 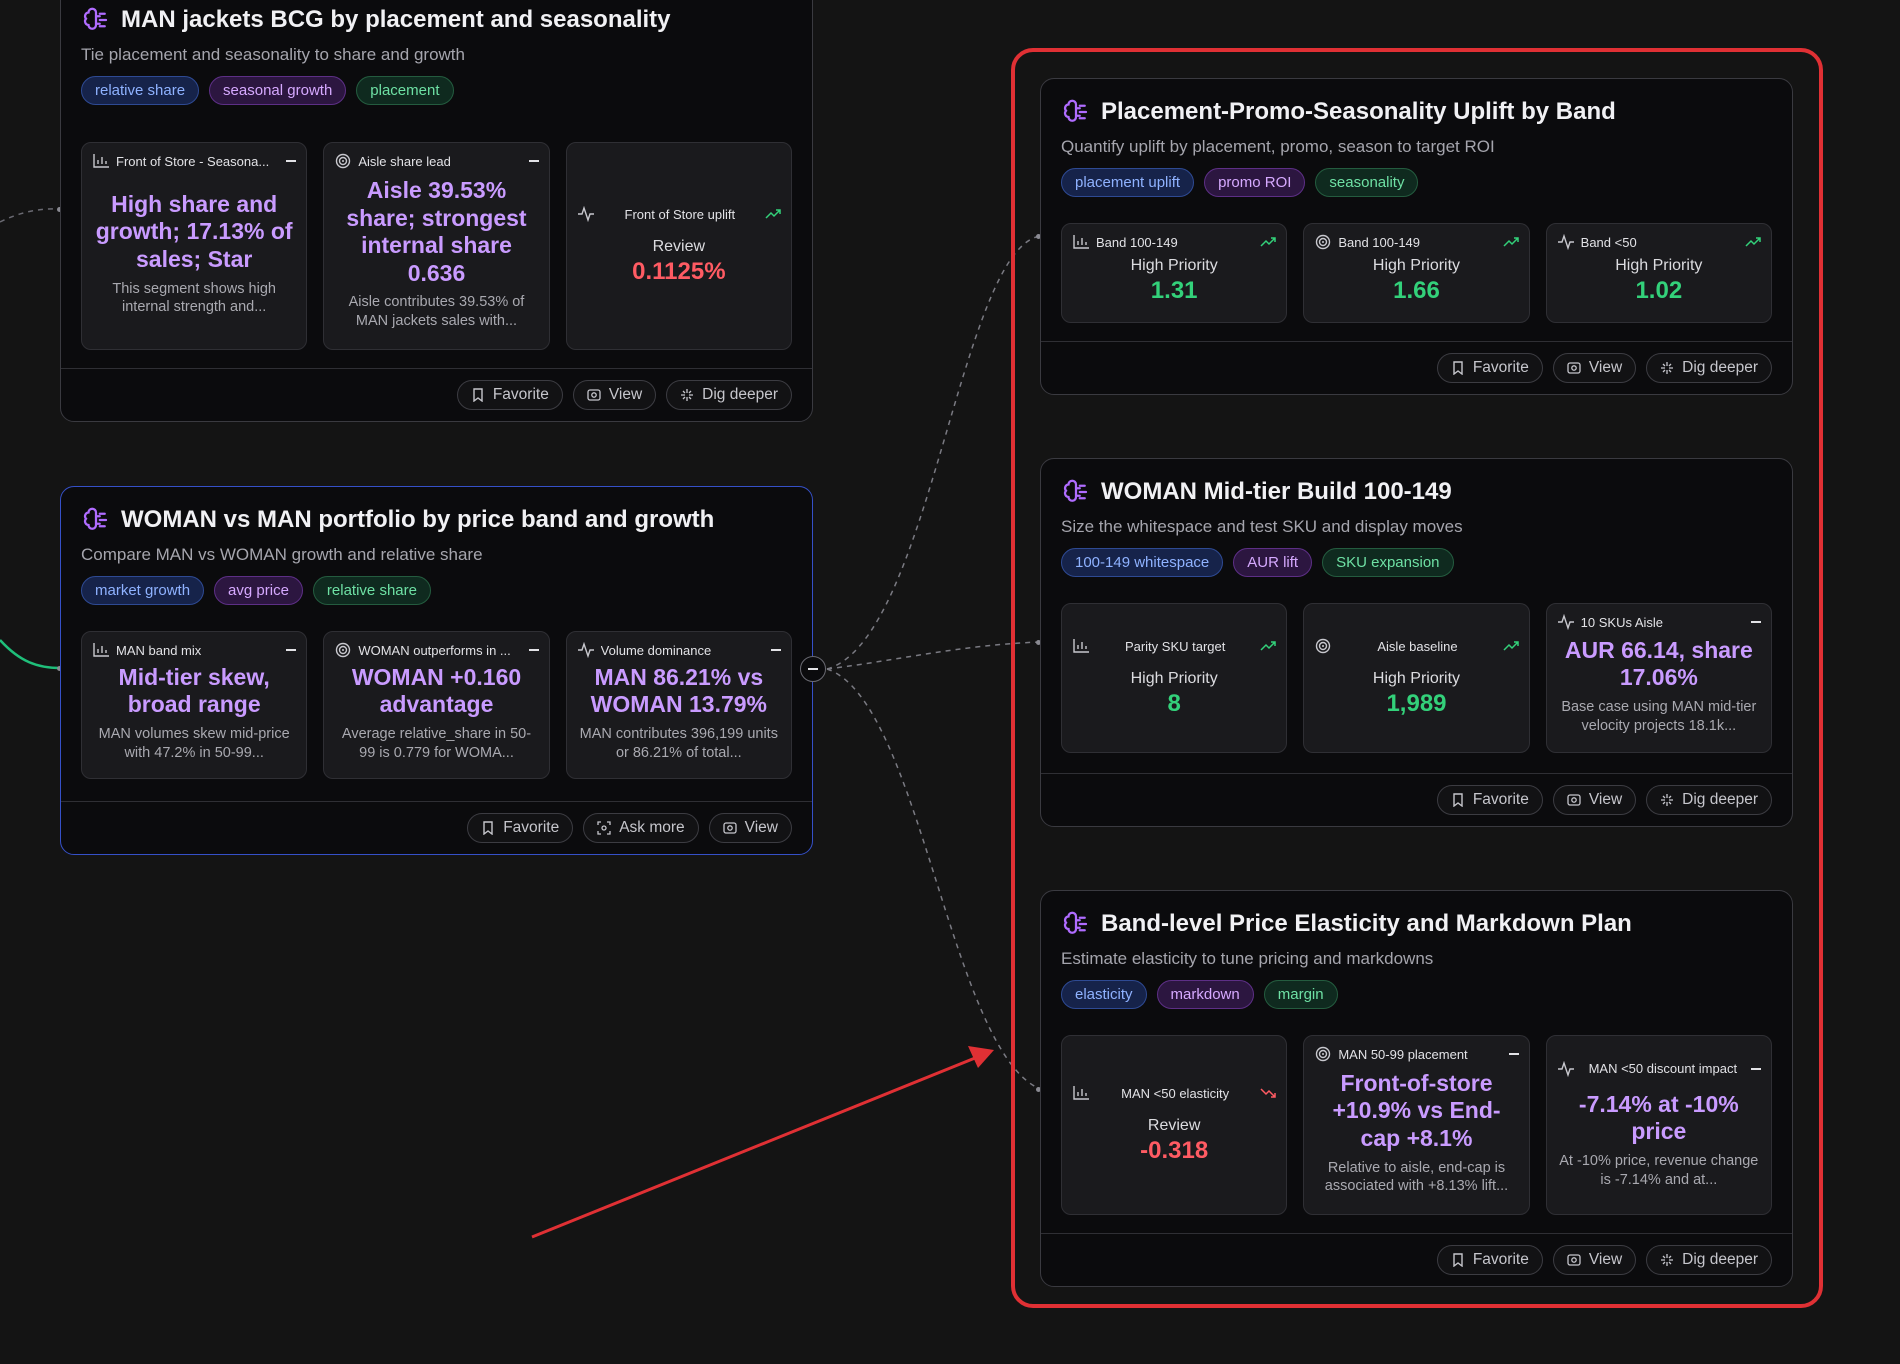 I want to click on tag-aur-lift: AUR lift, so click(x=1273, y=562).